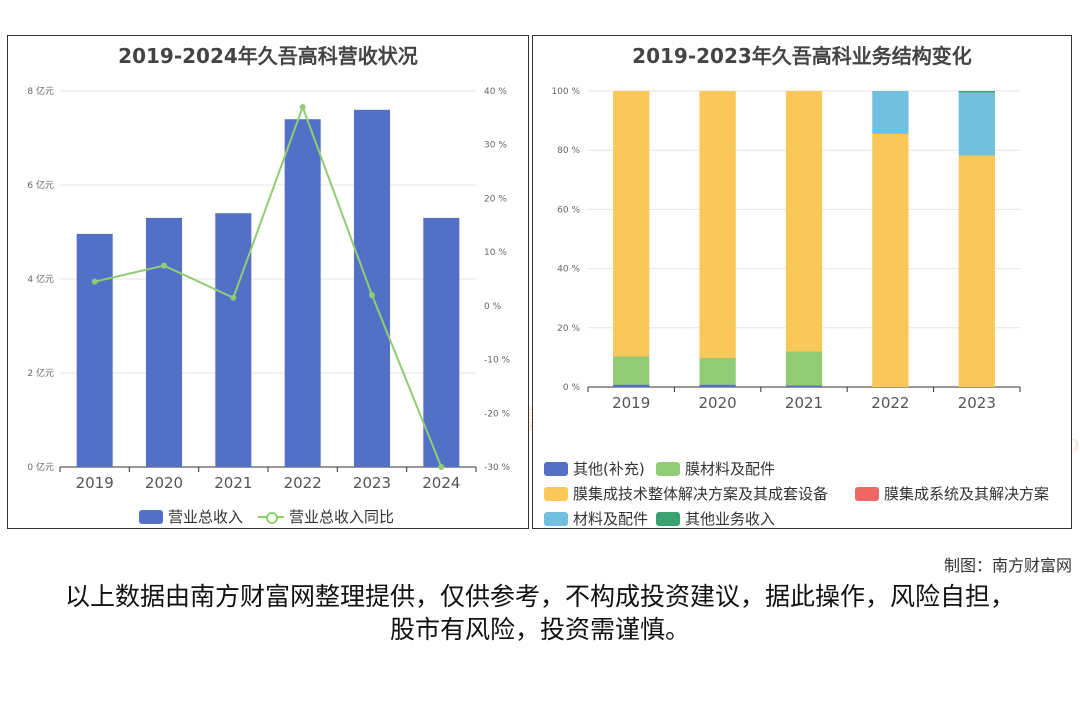 The height and width of the screenshot is (720, 1080). I want to click on y-tick-label: 60 %, so click(568, 210).